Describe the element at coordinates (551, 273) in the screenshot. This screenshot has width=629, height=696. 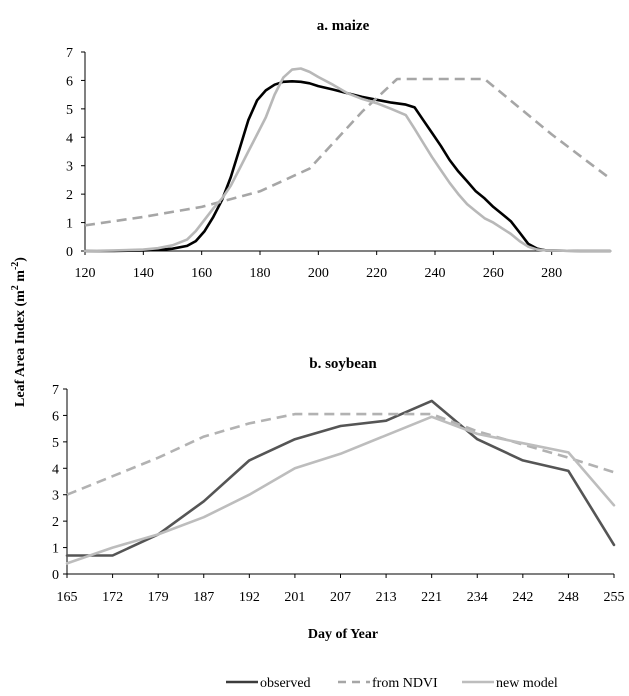
I see `maize-x-tick-label: 280` at that location.